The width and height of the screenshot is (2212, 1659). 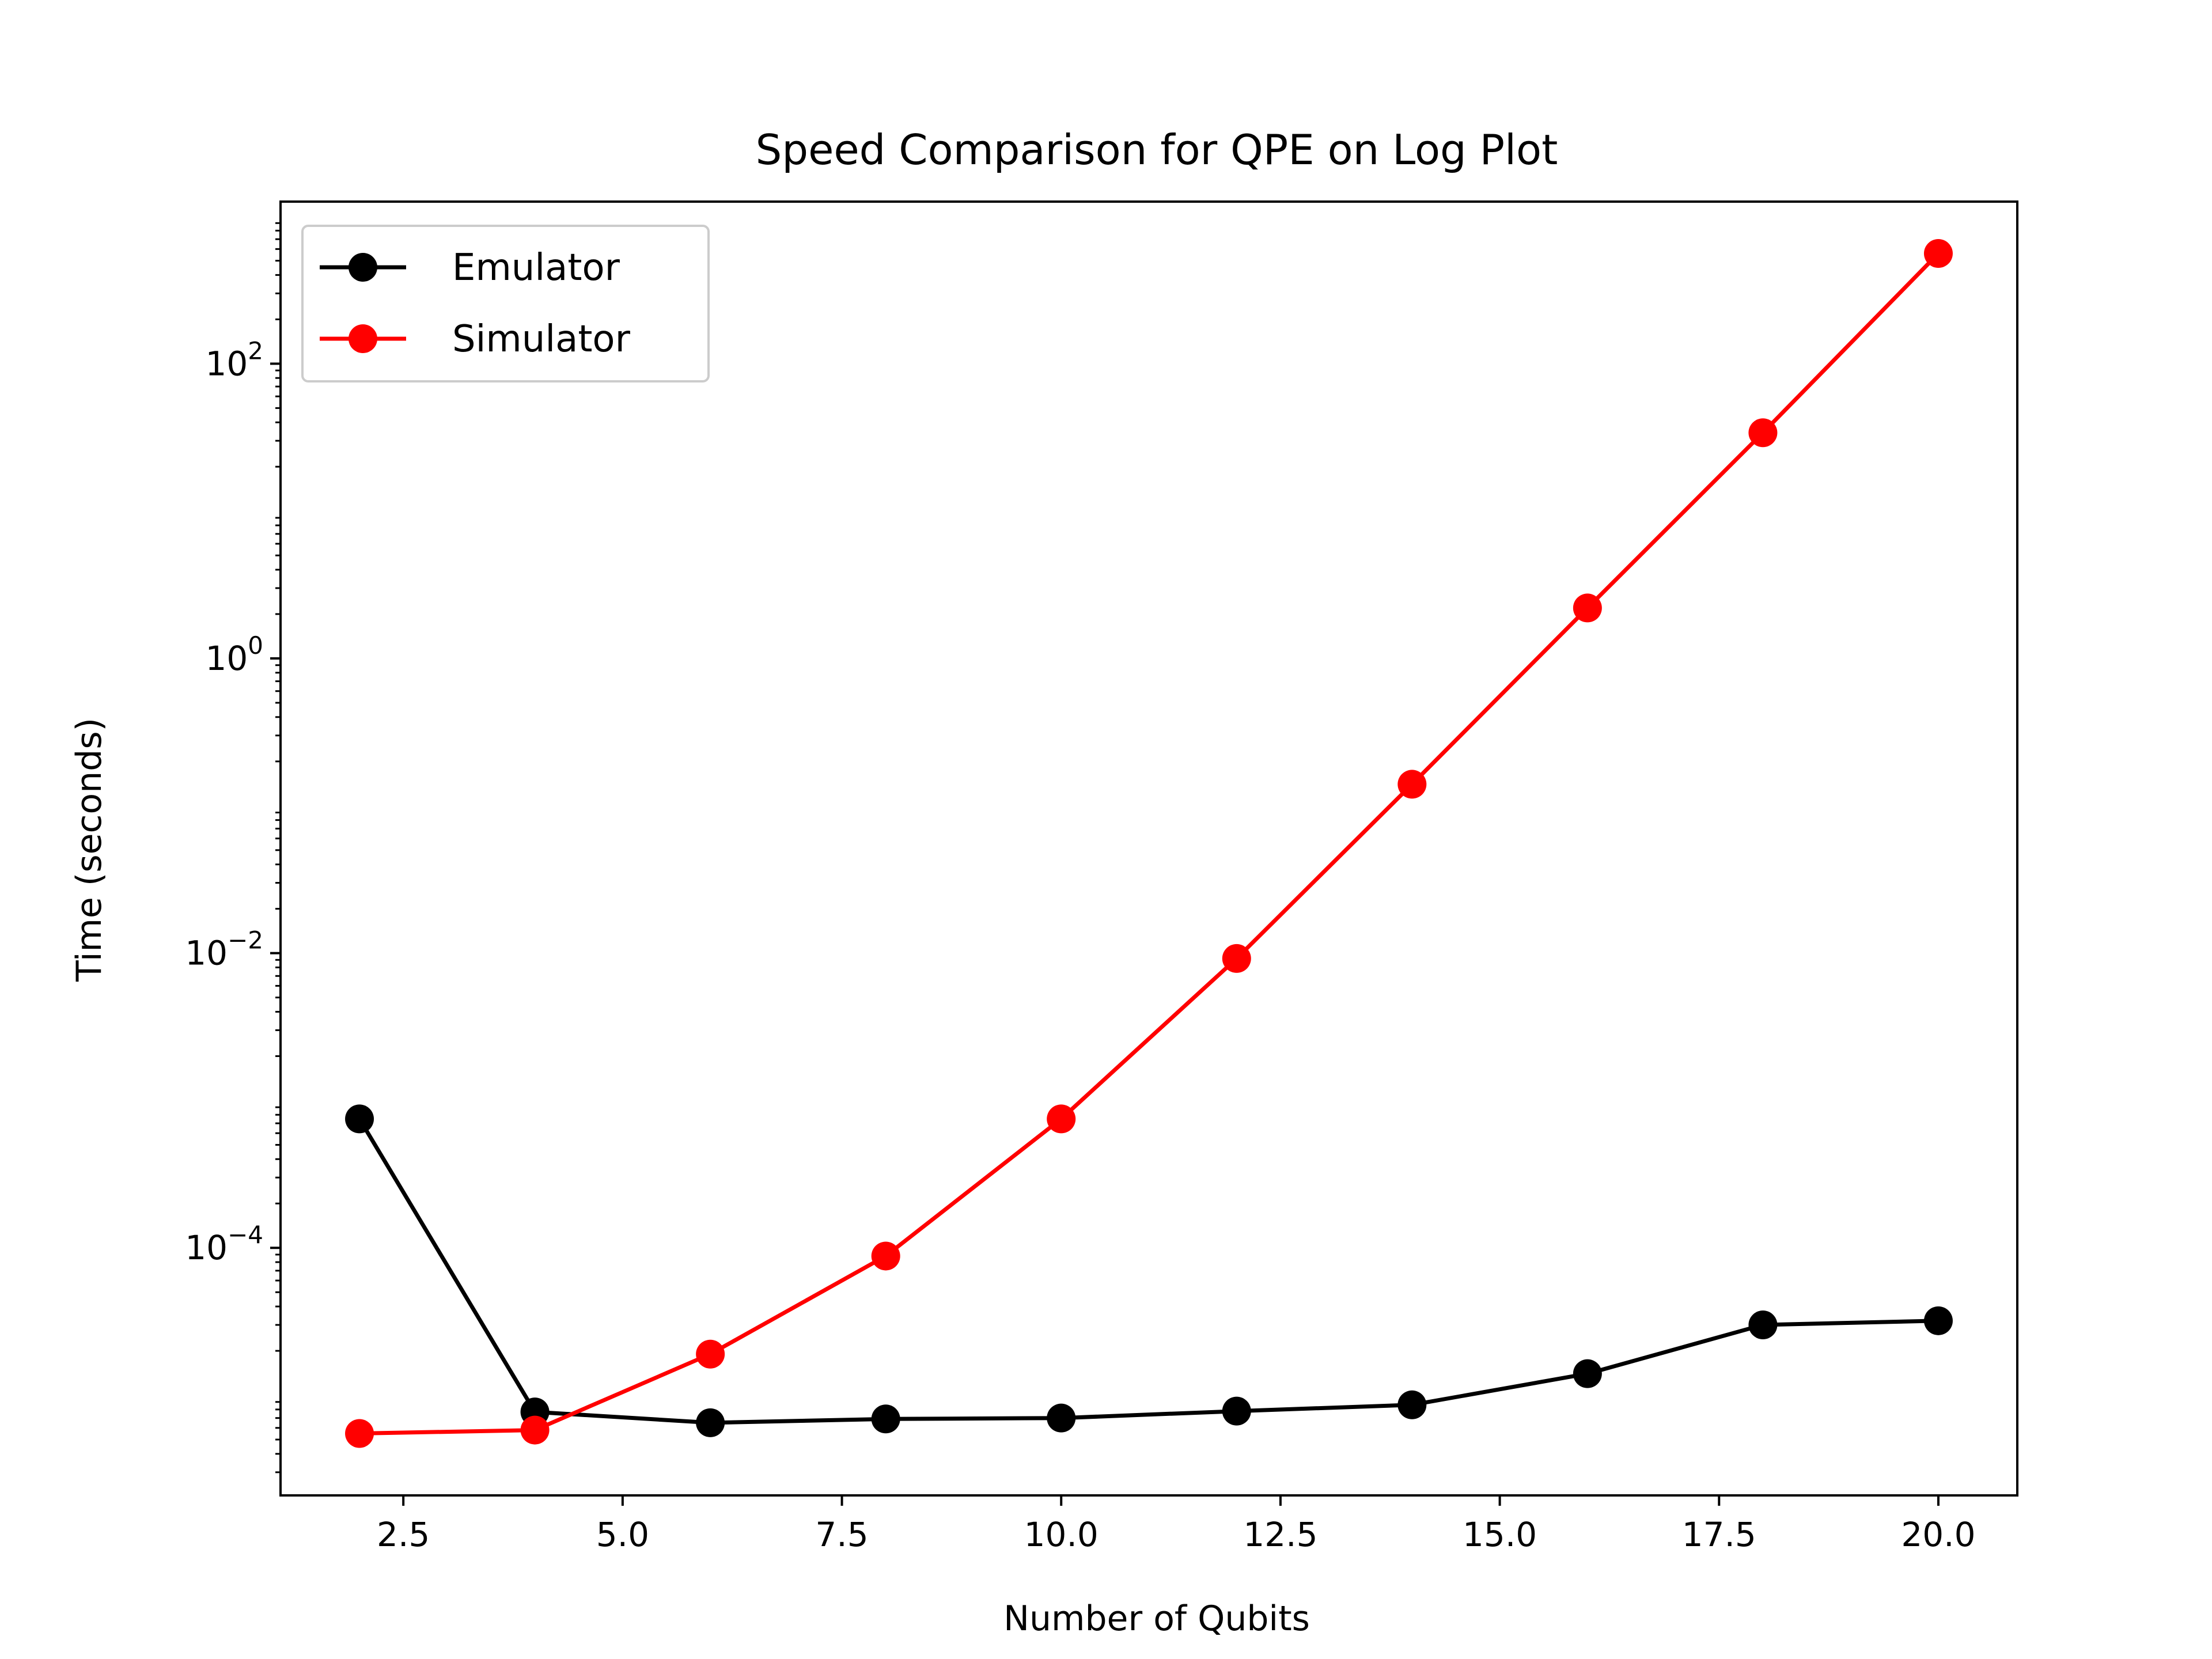 What do you see at coordinates (245, 1235) in the screenshot?
I see `y-tick-exponent: −4` at bounding box center [245, 1235].